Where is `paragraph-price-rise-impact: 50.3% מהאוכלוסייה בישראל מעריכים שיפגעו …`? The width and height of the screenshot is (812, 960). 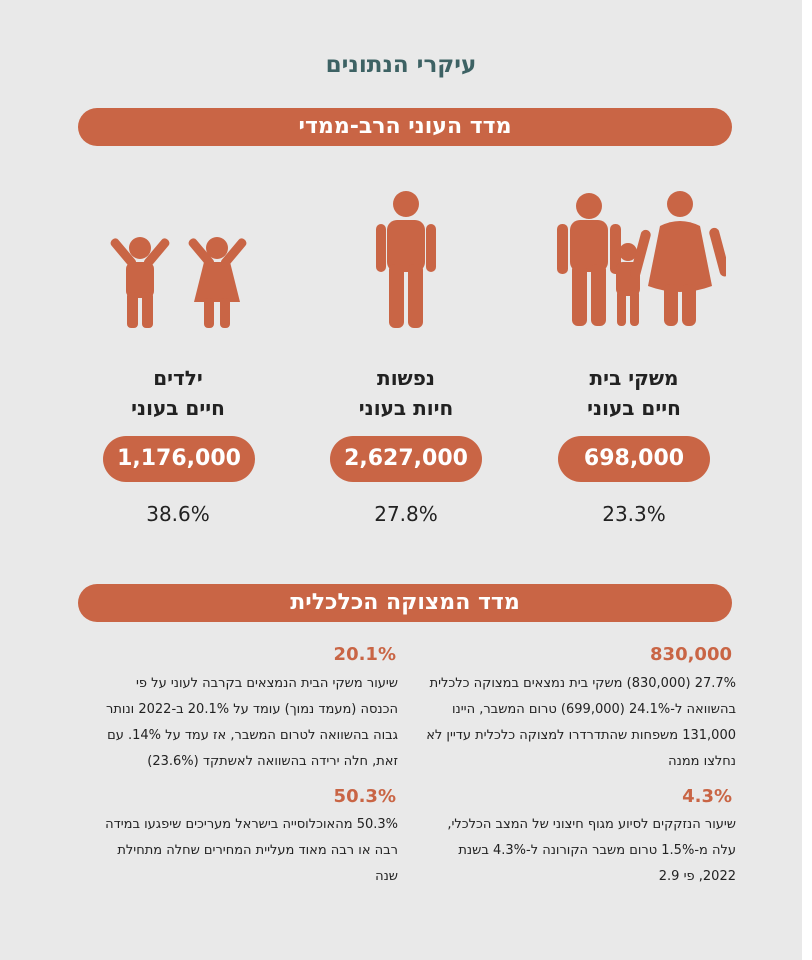
paragraph-price-rise-impact: 50.3% מהאוכלוסייה בישראל מעריכים שיפגעו … is located at coordinates (251, 850).